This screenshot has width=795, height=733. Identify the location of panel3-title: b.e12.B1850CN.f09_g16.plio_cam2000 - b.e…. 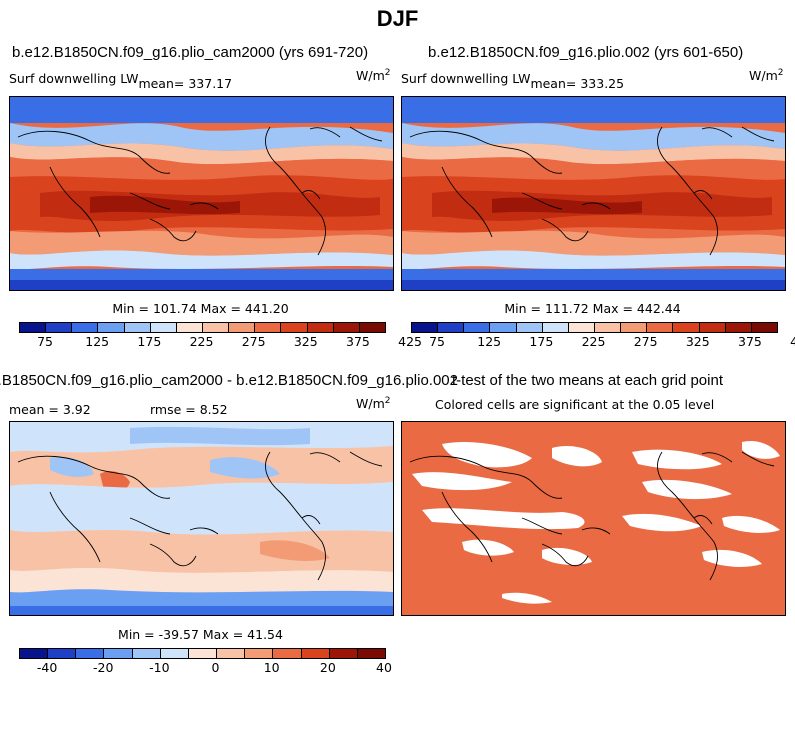
(229, 380).